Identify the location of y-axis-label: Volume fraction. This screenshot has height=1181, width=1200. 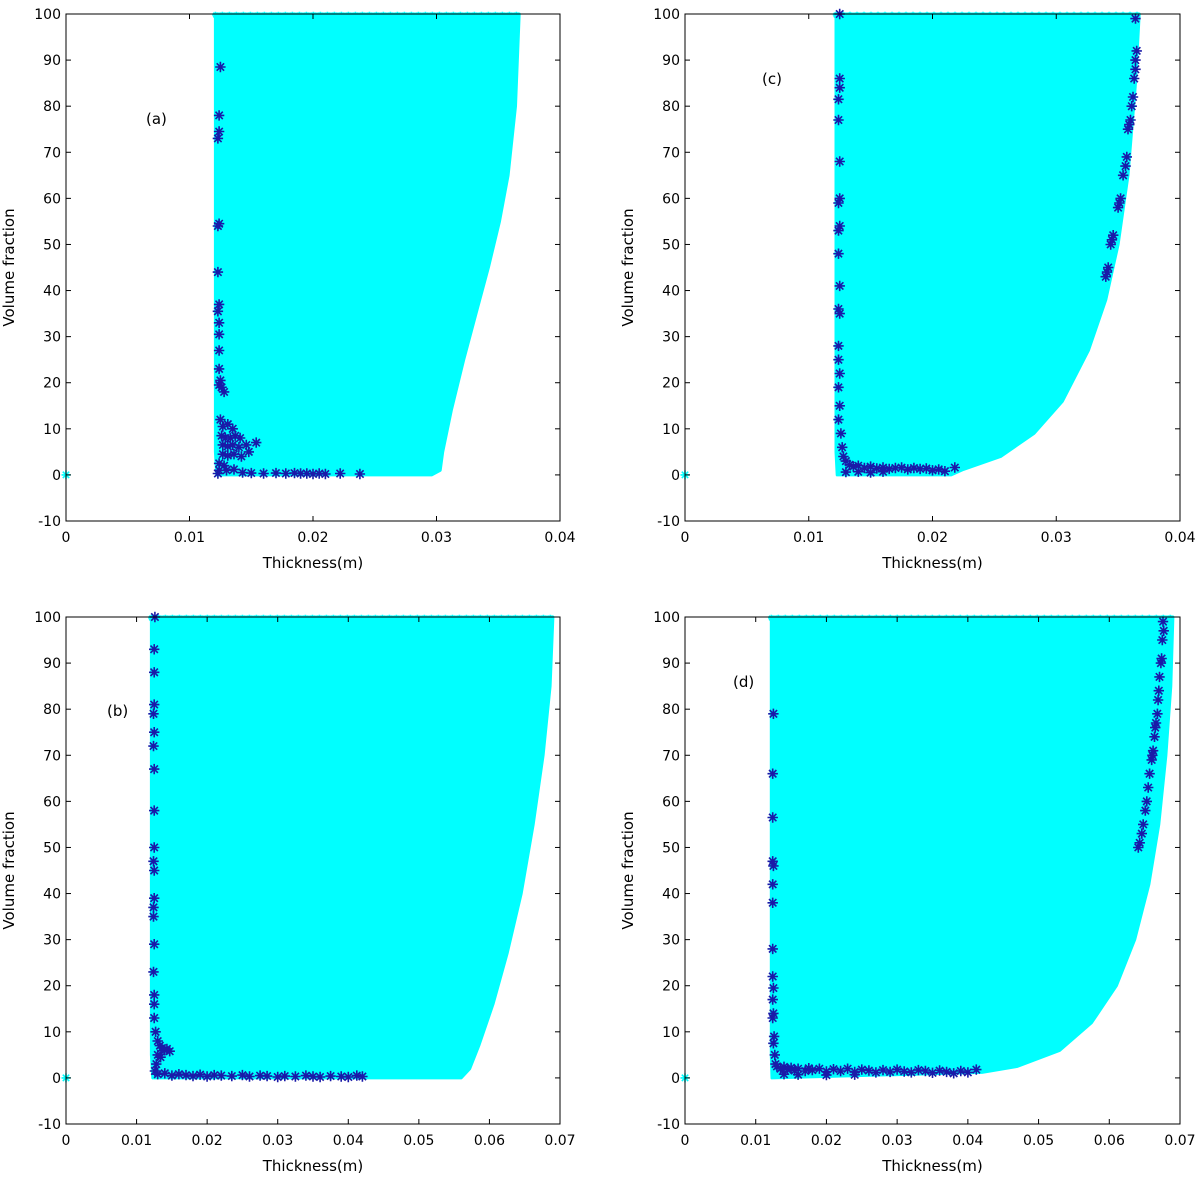
(9, 267).